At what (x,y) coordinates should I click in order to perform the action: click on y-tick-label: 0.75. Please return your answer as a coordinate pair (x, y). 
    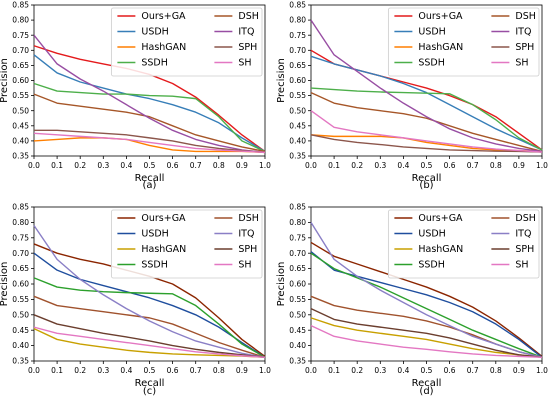
    Looking at the image, I should click on (20, 237).